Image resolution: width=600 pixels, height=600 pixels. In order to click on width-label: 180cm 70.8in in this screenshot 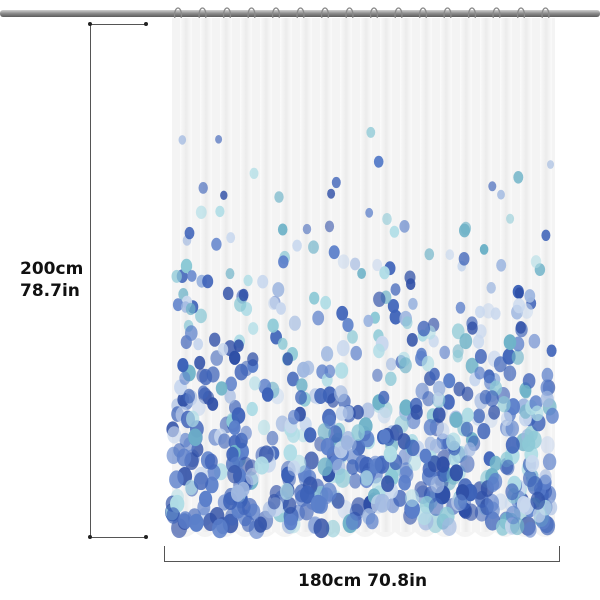, I will do `click(363, 581)`.